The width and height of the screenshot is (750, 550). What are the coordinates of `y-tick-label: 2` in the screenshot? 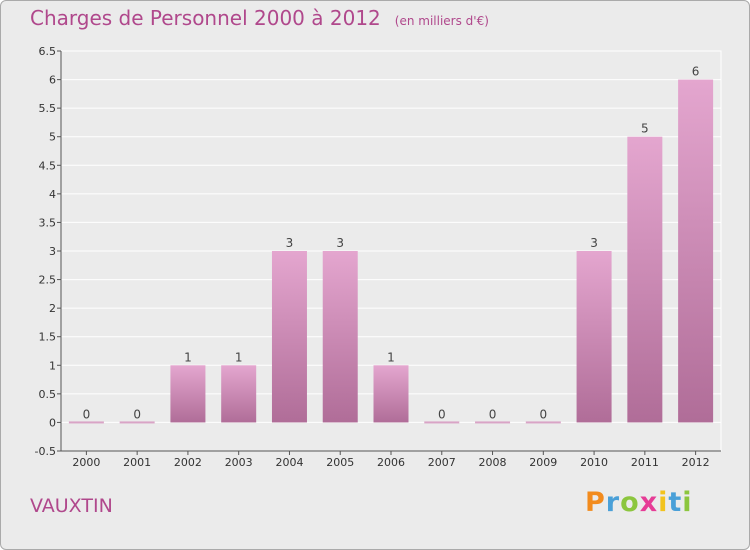 It's located at (52, 308).